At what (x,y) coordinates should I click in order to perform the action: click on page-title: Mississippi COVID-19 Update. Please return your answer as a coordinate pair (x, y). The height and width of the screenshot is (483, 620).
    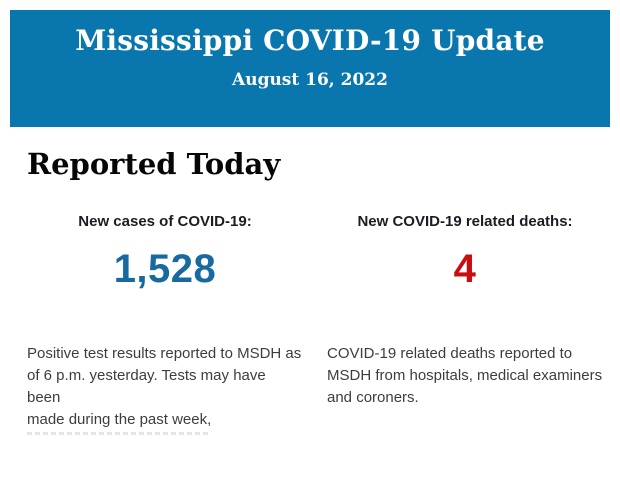
    Looking at the image, I should click on (310, 40).